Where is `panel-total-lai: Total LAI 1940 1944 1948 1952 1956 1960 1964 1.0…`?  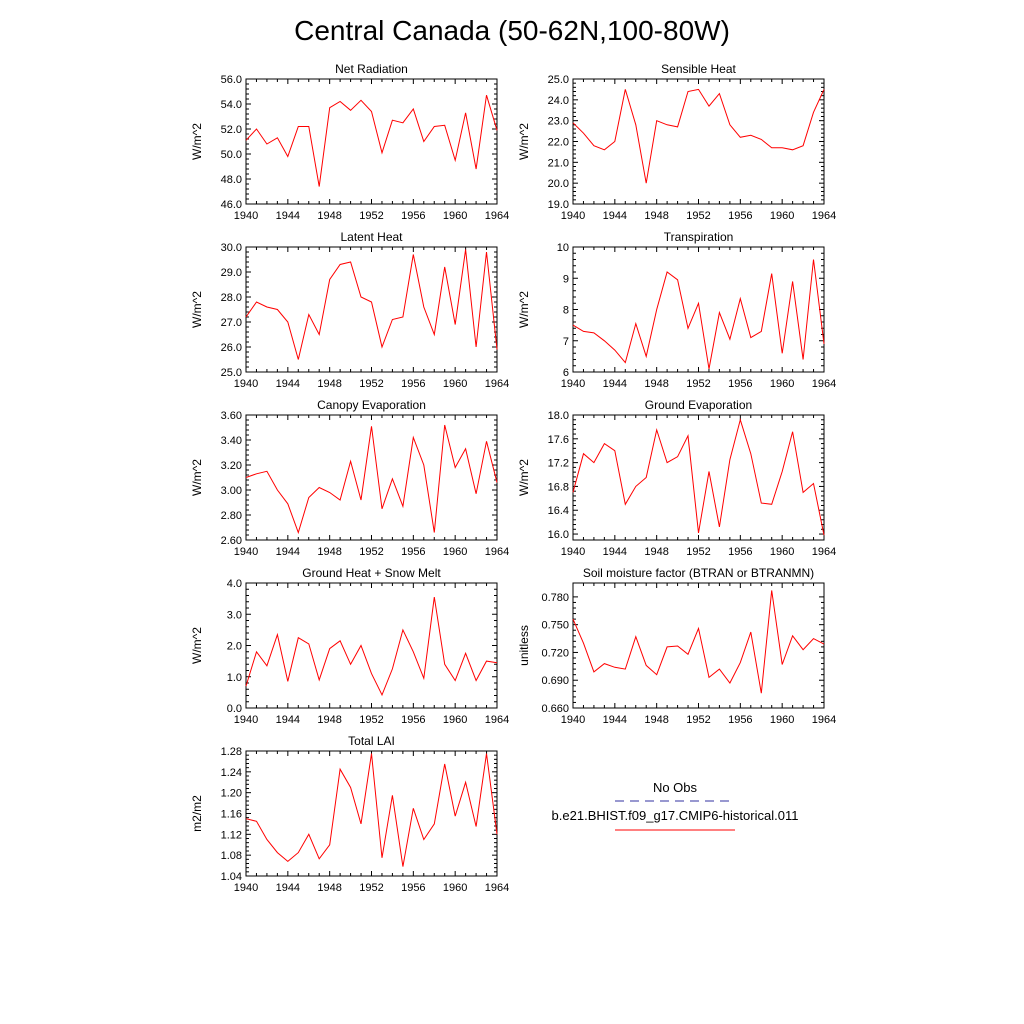
panel-total-lai: Total LAI 1940 1944 1948 1952 1956 1960 1964 1.0… is located at coordinates (349, 814).